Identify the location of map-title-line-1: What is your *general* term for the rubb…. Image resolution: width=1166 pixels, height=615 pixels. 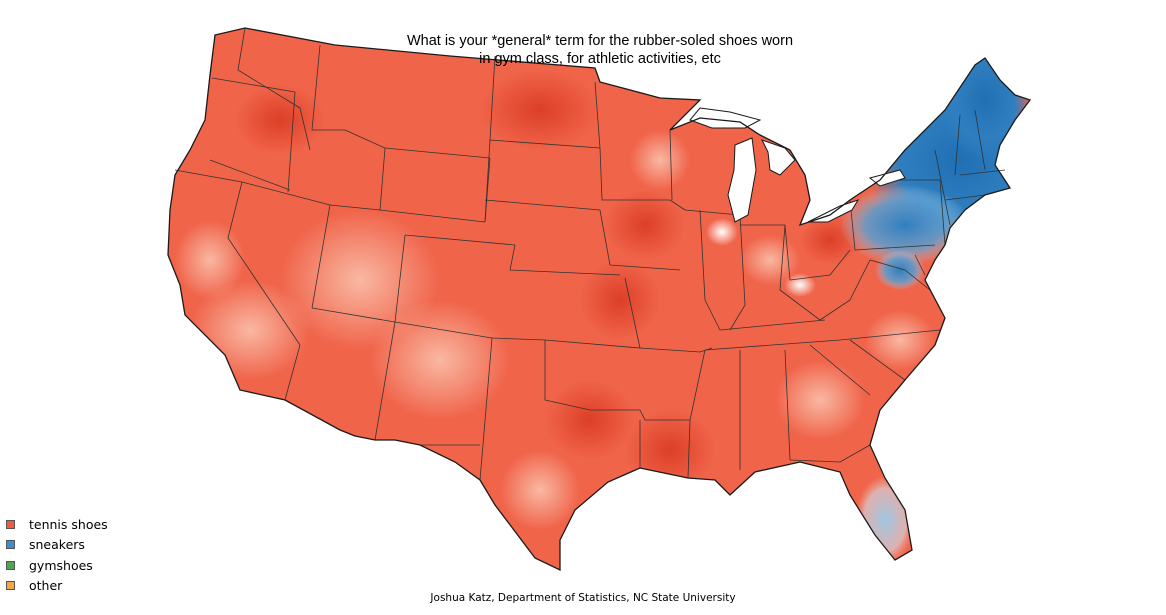
(600, 41).